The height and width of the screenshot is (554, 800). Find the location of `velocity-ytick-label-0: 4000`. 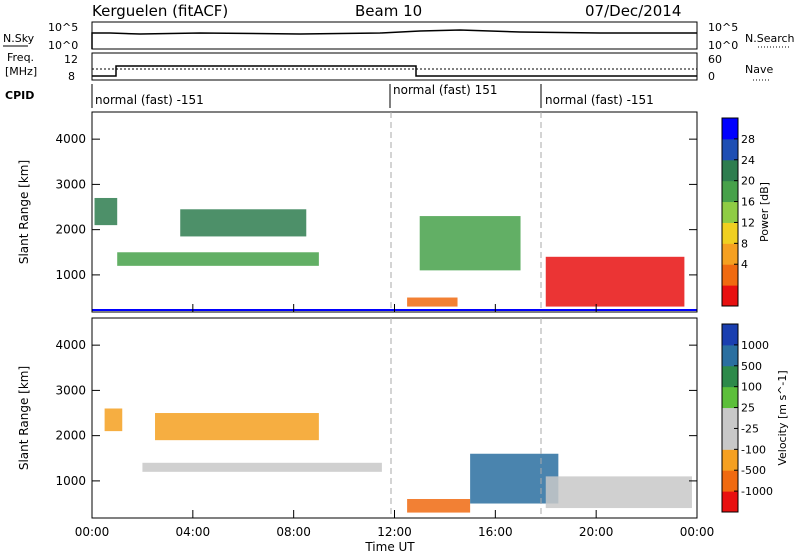

velocity-ytick-label-0: 4000 is located at coordinates (70, 345).